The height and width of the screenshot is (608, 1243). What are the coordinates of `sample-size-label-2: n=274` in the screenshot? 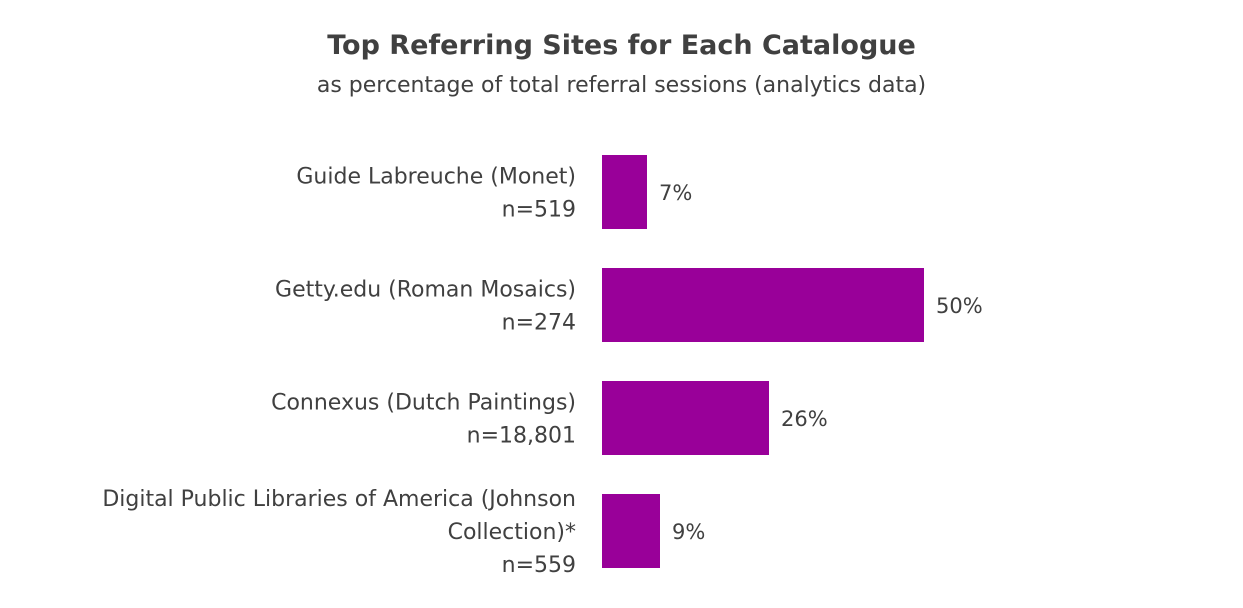 It's located at (539, 323).